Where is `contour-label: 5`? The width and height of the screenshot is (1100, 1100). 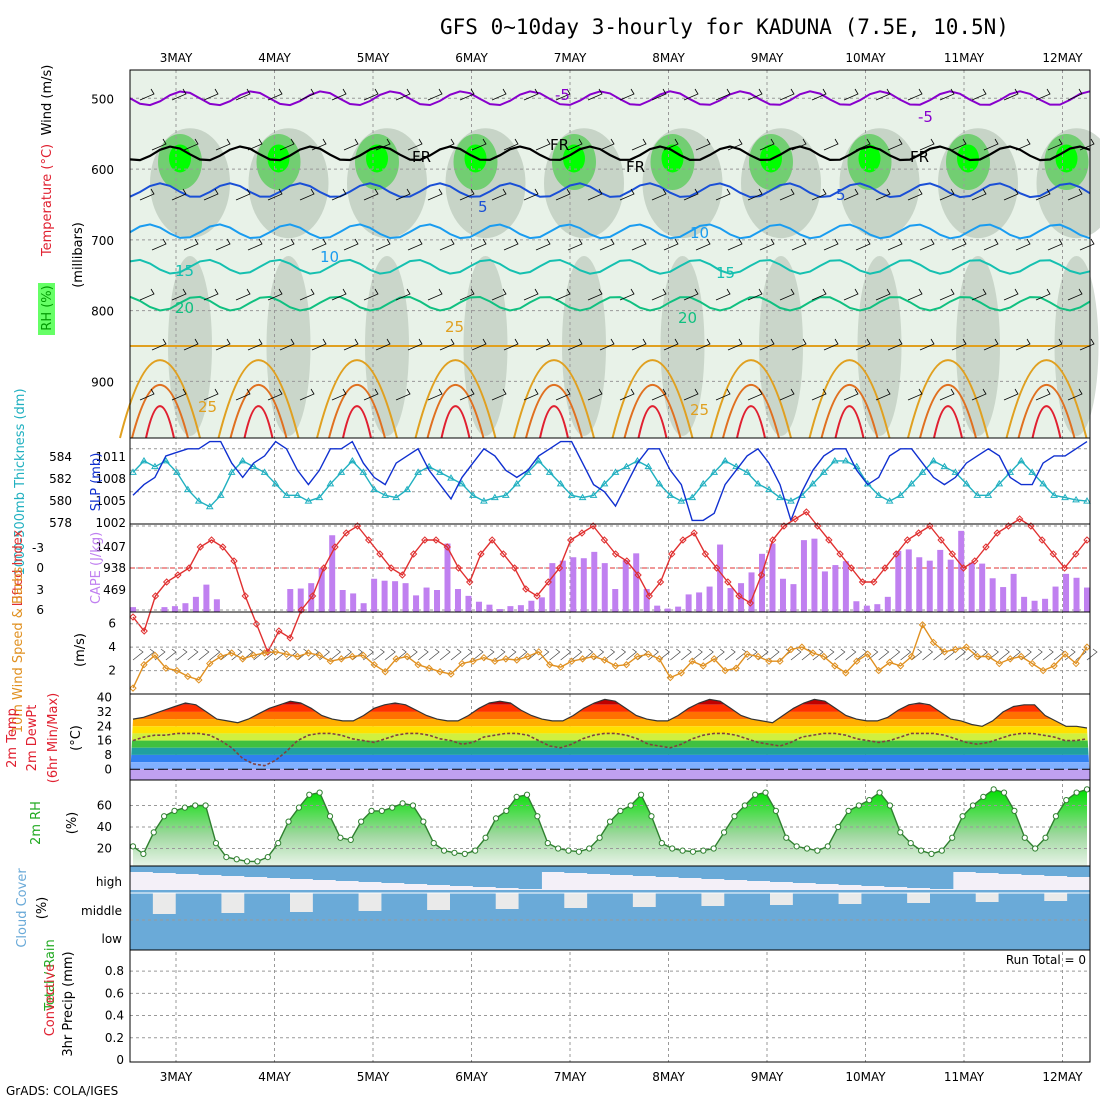
contour-label: 5 is located at coordinates (483, 207).